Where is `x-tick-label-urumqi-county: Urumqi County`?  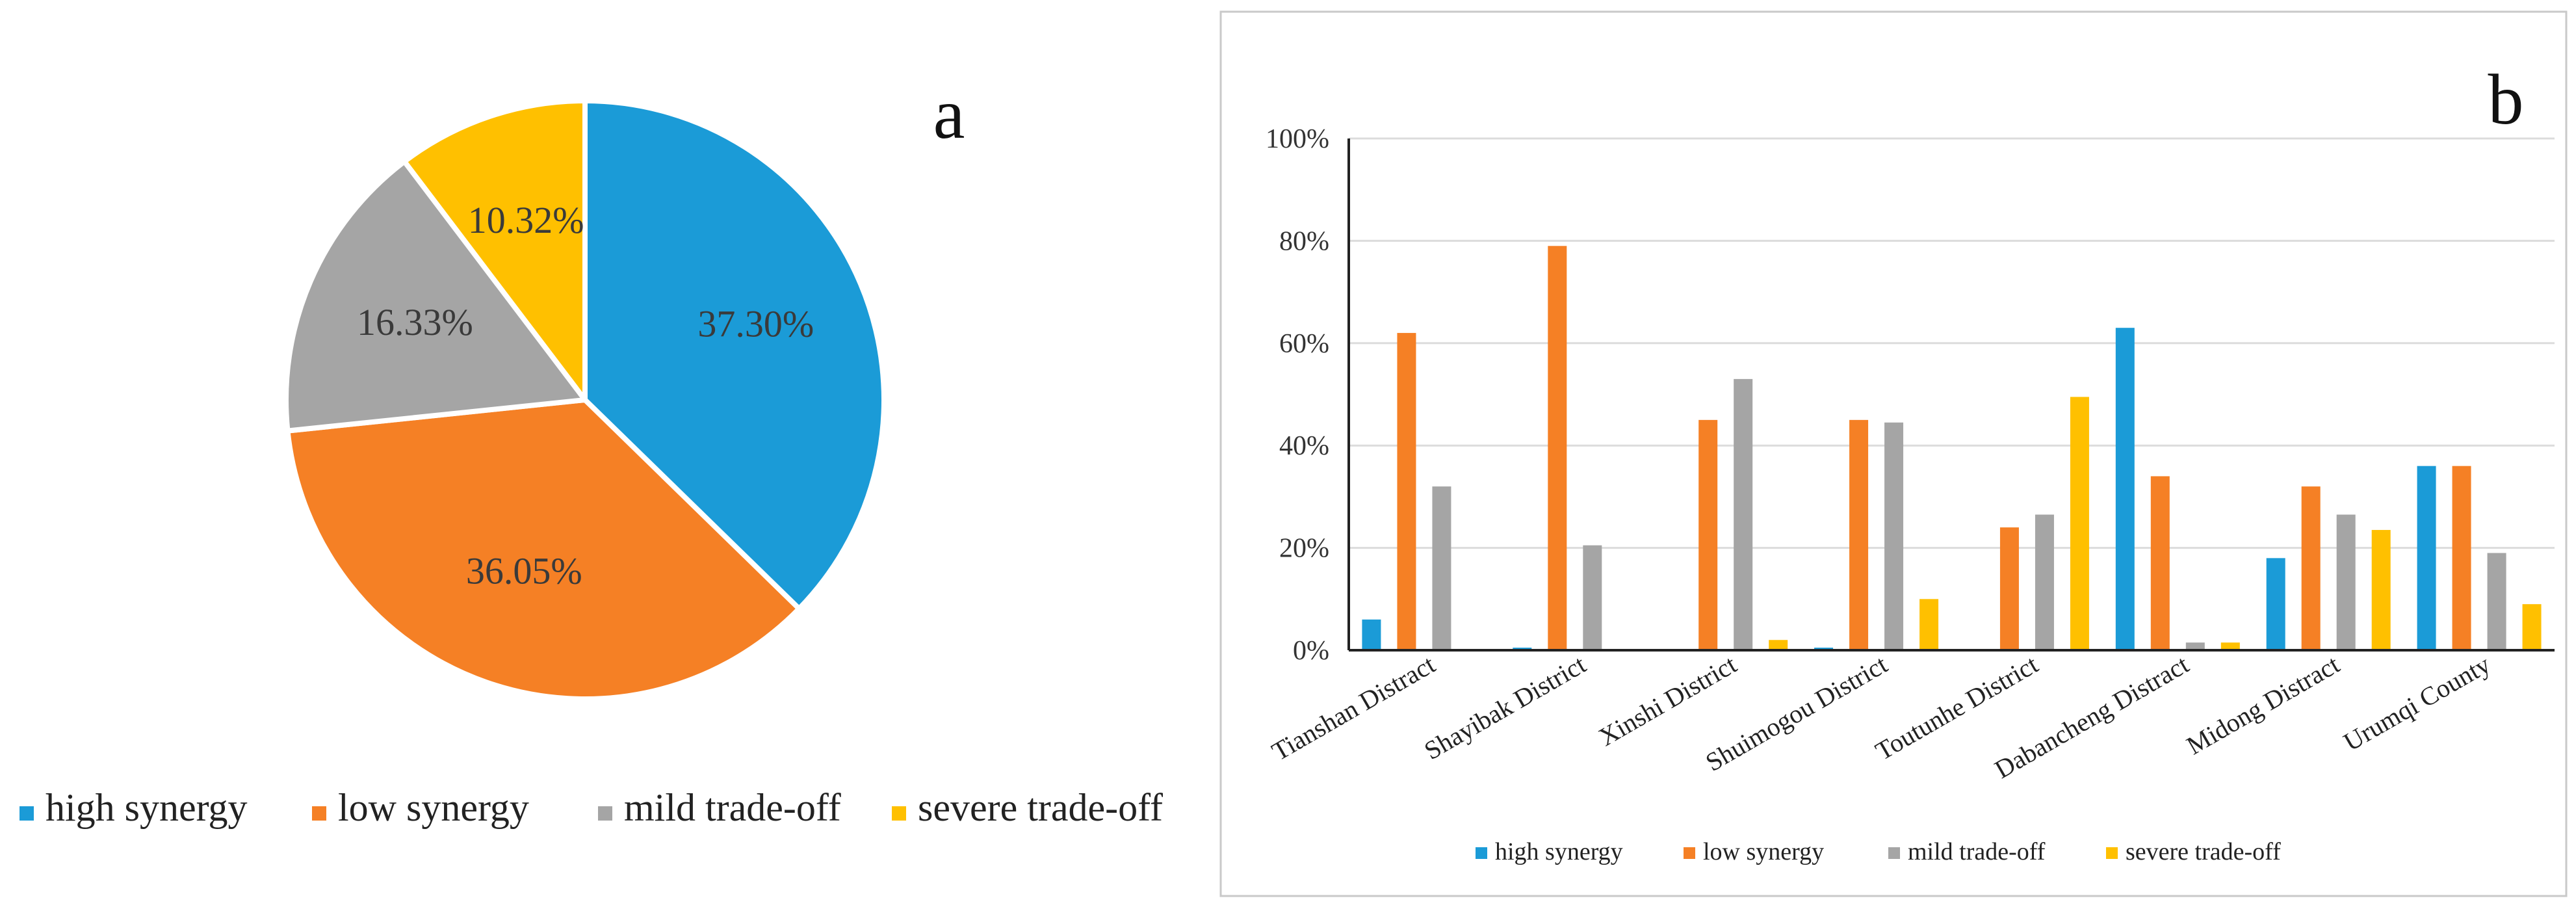
x-tick-label-urumqi-county: Urumqi County is located at coordinates (2417, 704).